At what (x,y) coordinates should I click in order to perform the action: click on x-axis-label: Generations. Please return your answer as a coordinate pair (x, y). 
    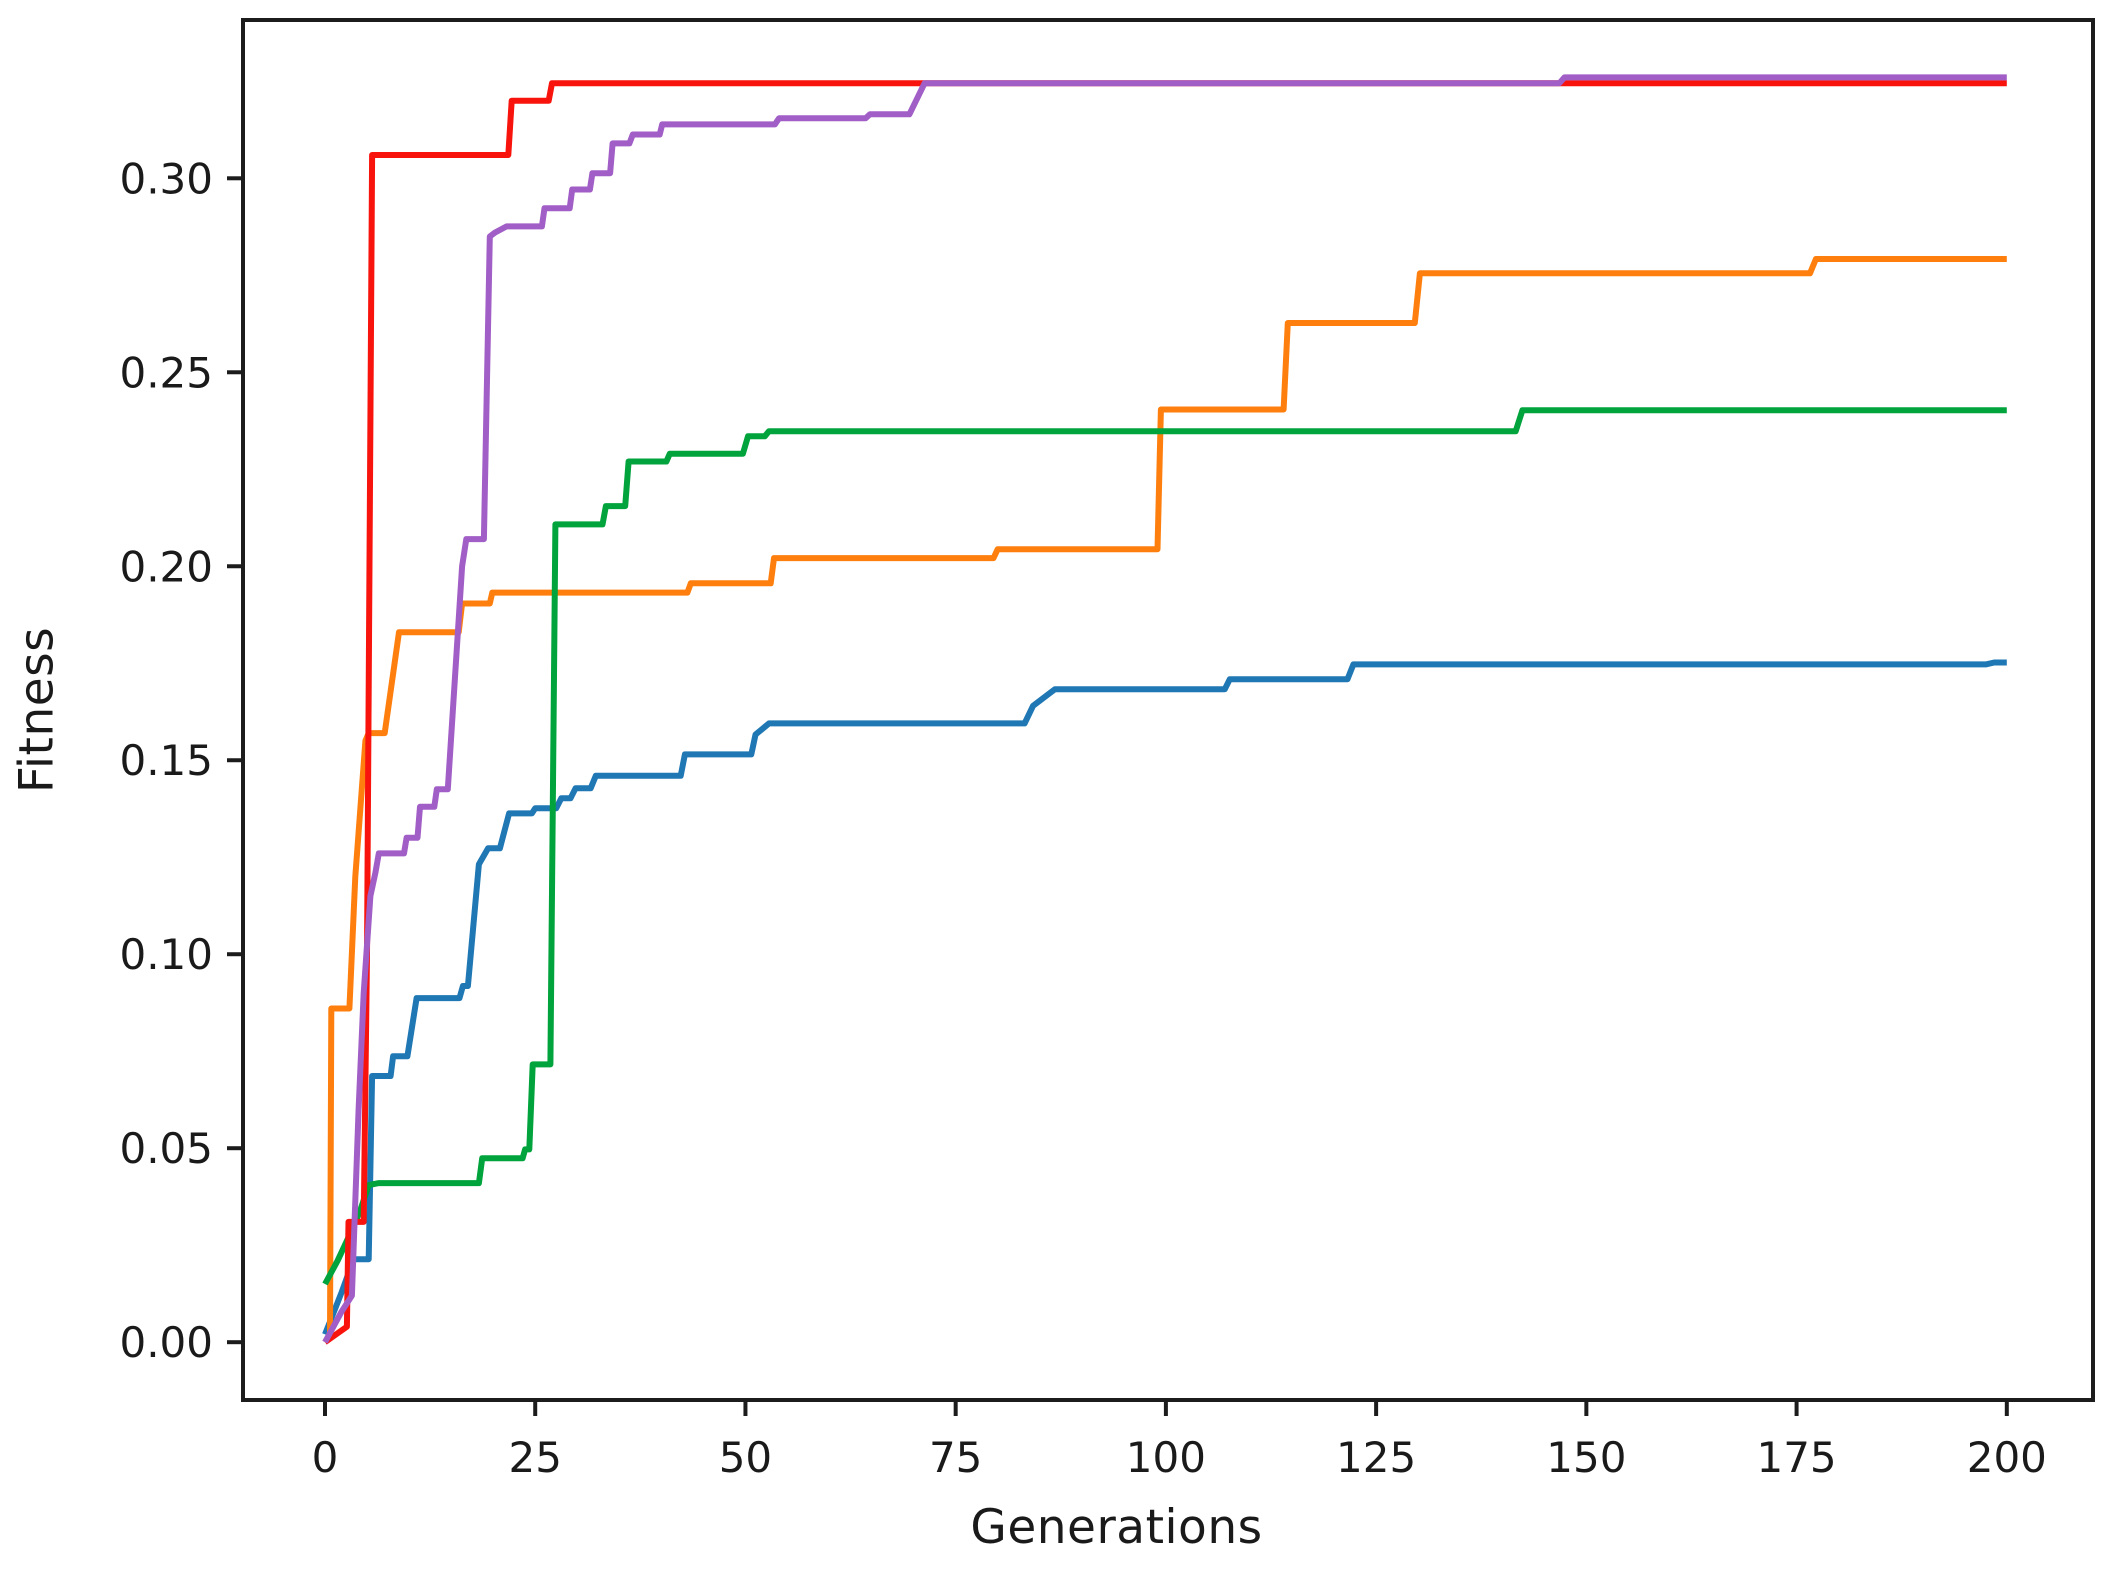
    Looking at the image, I should click on (1116, 1527).